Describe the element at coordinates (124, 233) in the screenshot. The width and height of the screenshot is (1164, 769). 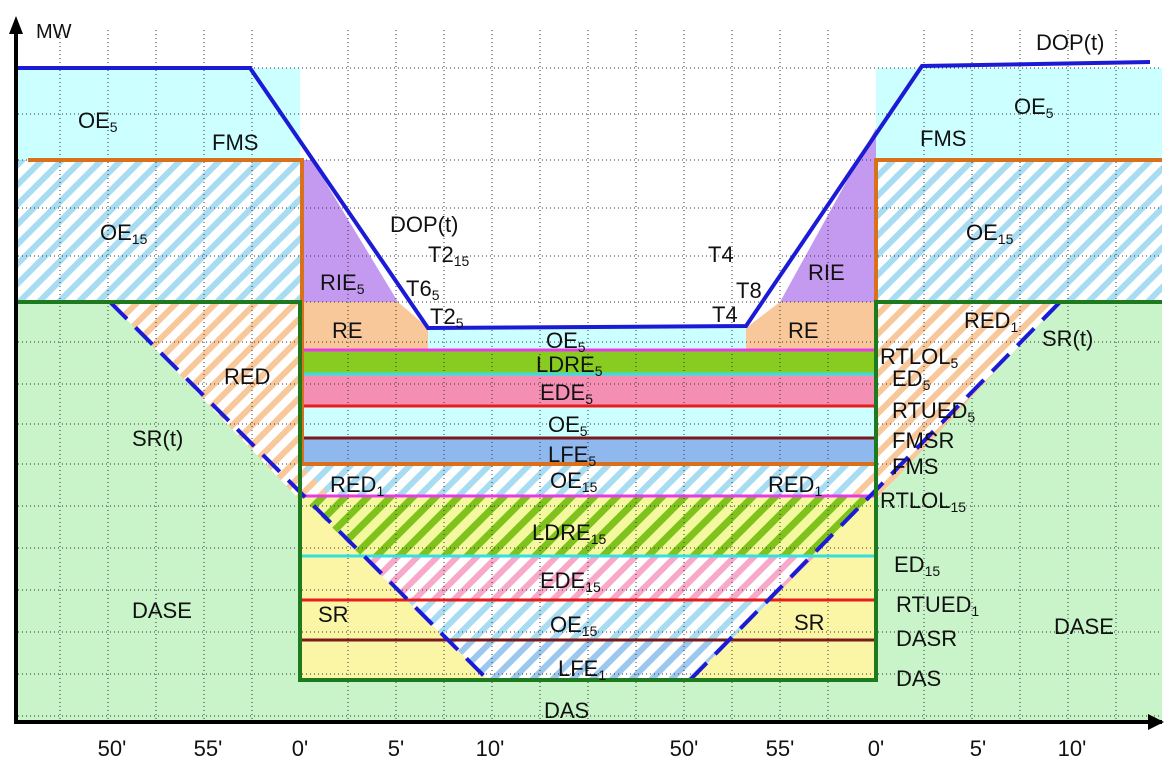
I see `label-oe15-left: OE15` at that location.